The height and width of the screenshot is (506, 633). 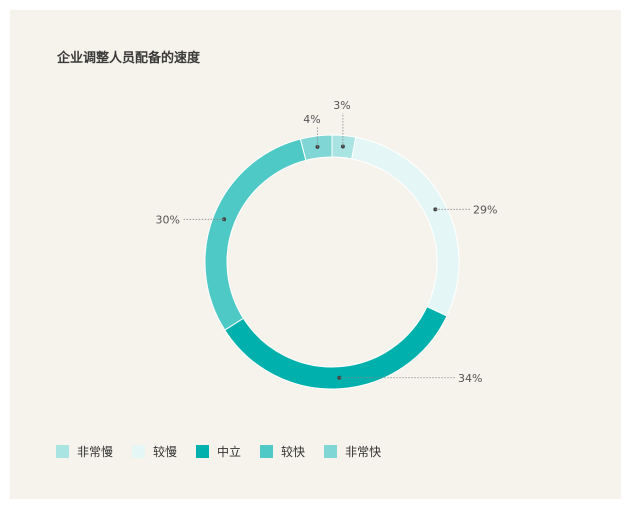 I want to click on slice-label-neutral: 34%, so click(x=470, y=378).